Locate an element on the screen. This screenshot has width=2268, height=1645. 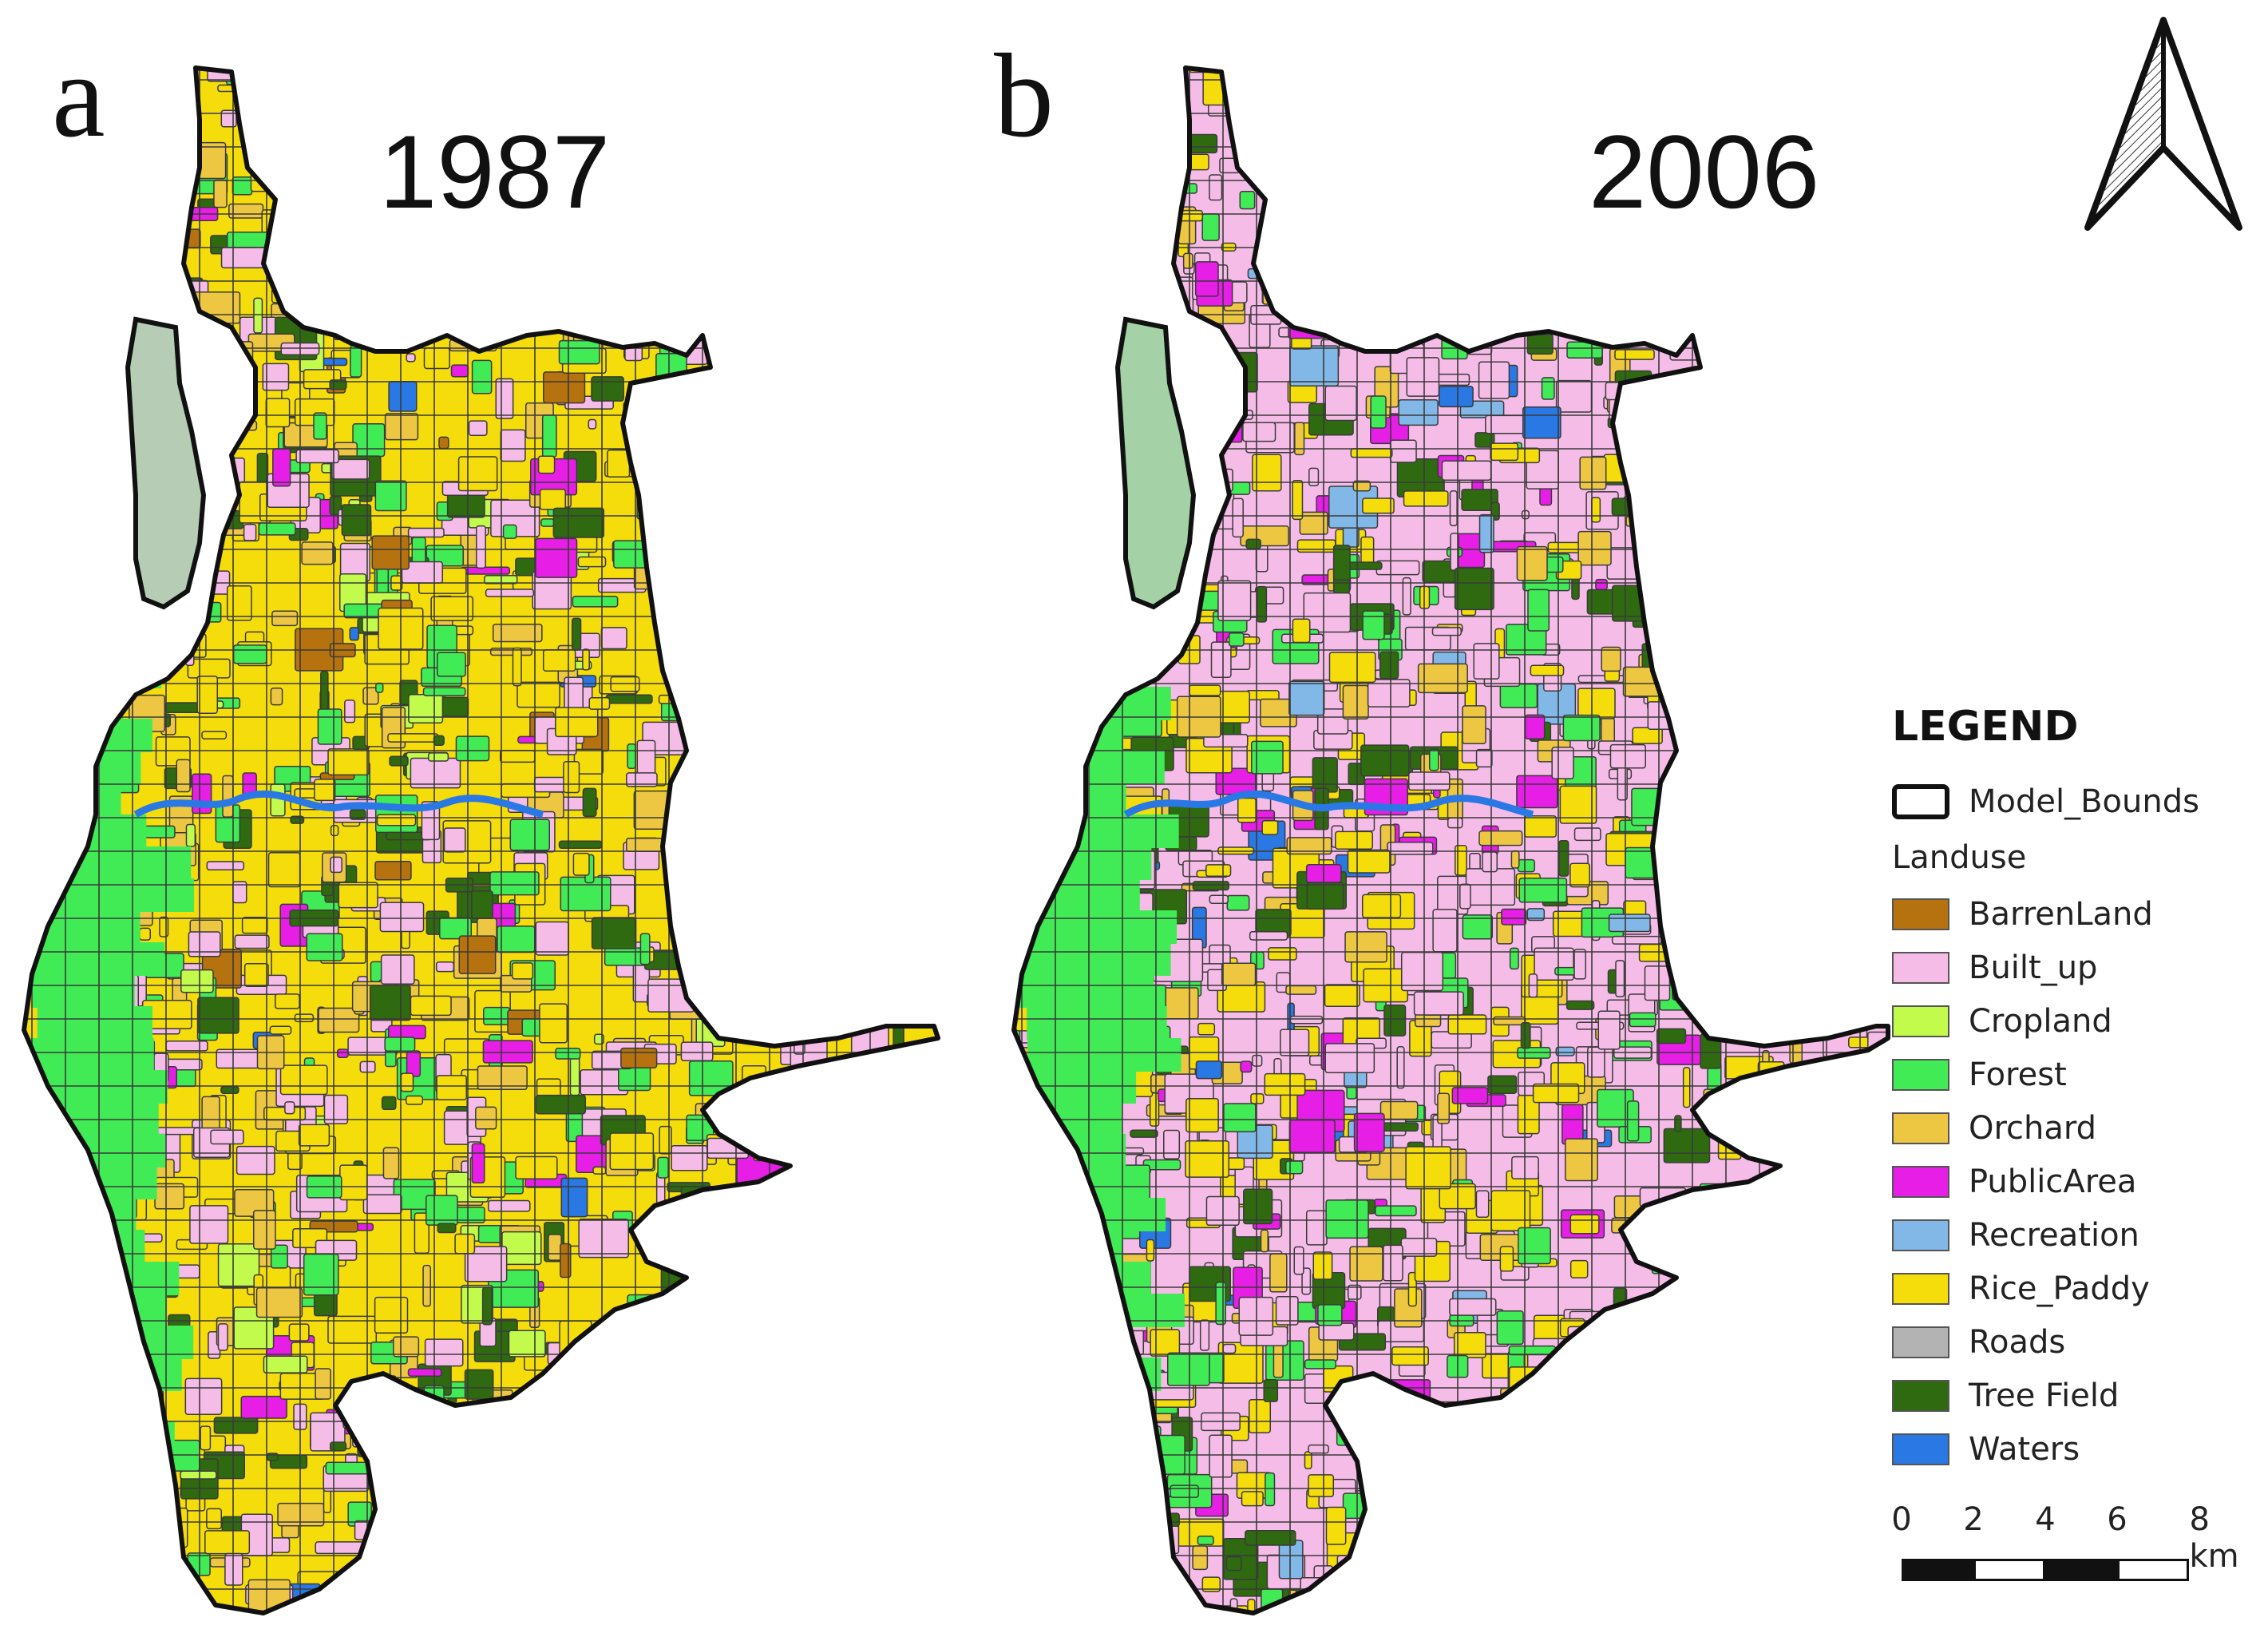
legend-label: Waters is located at coordinates (2024, 1449).